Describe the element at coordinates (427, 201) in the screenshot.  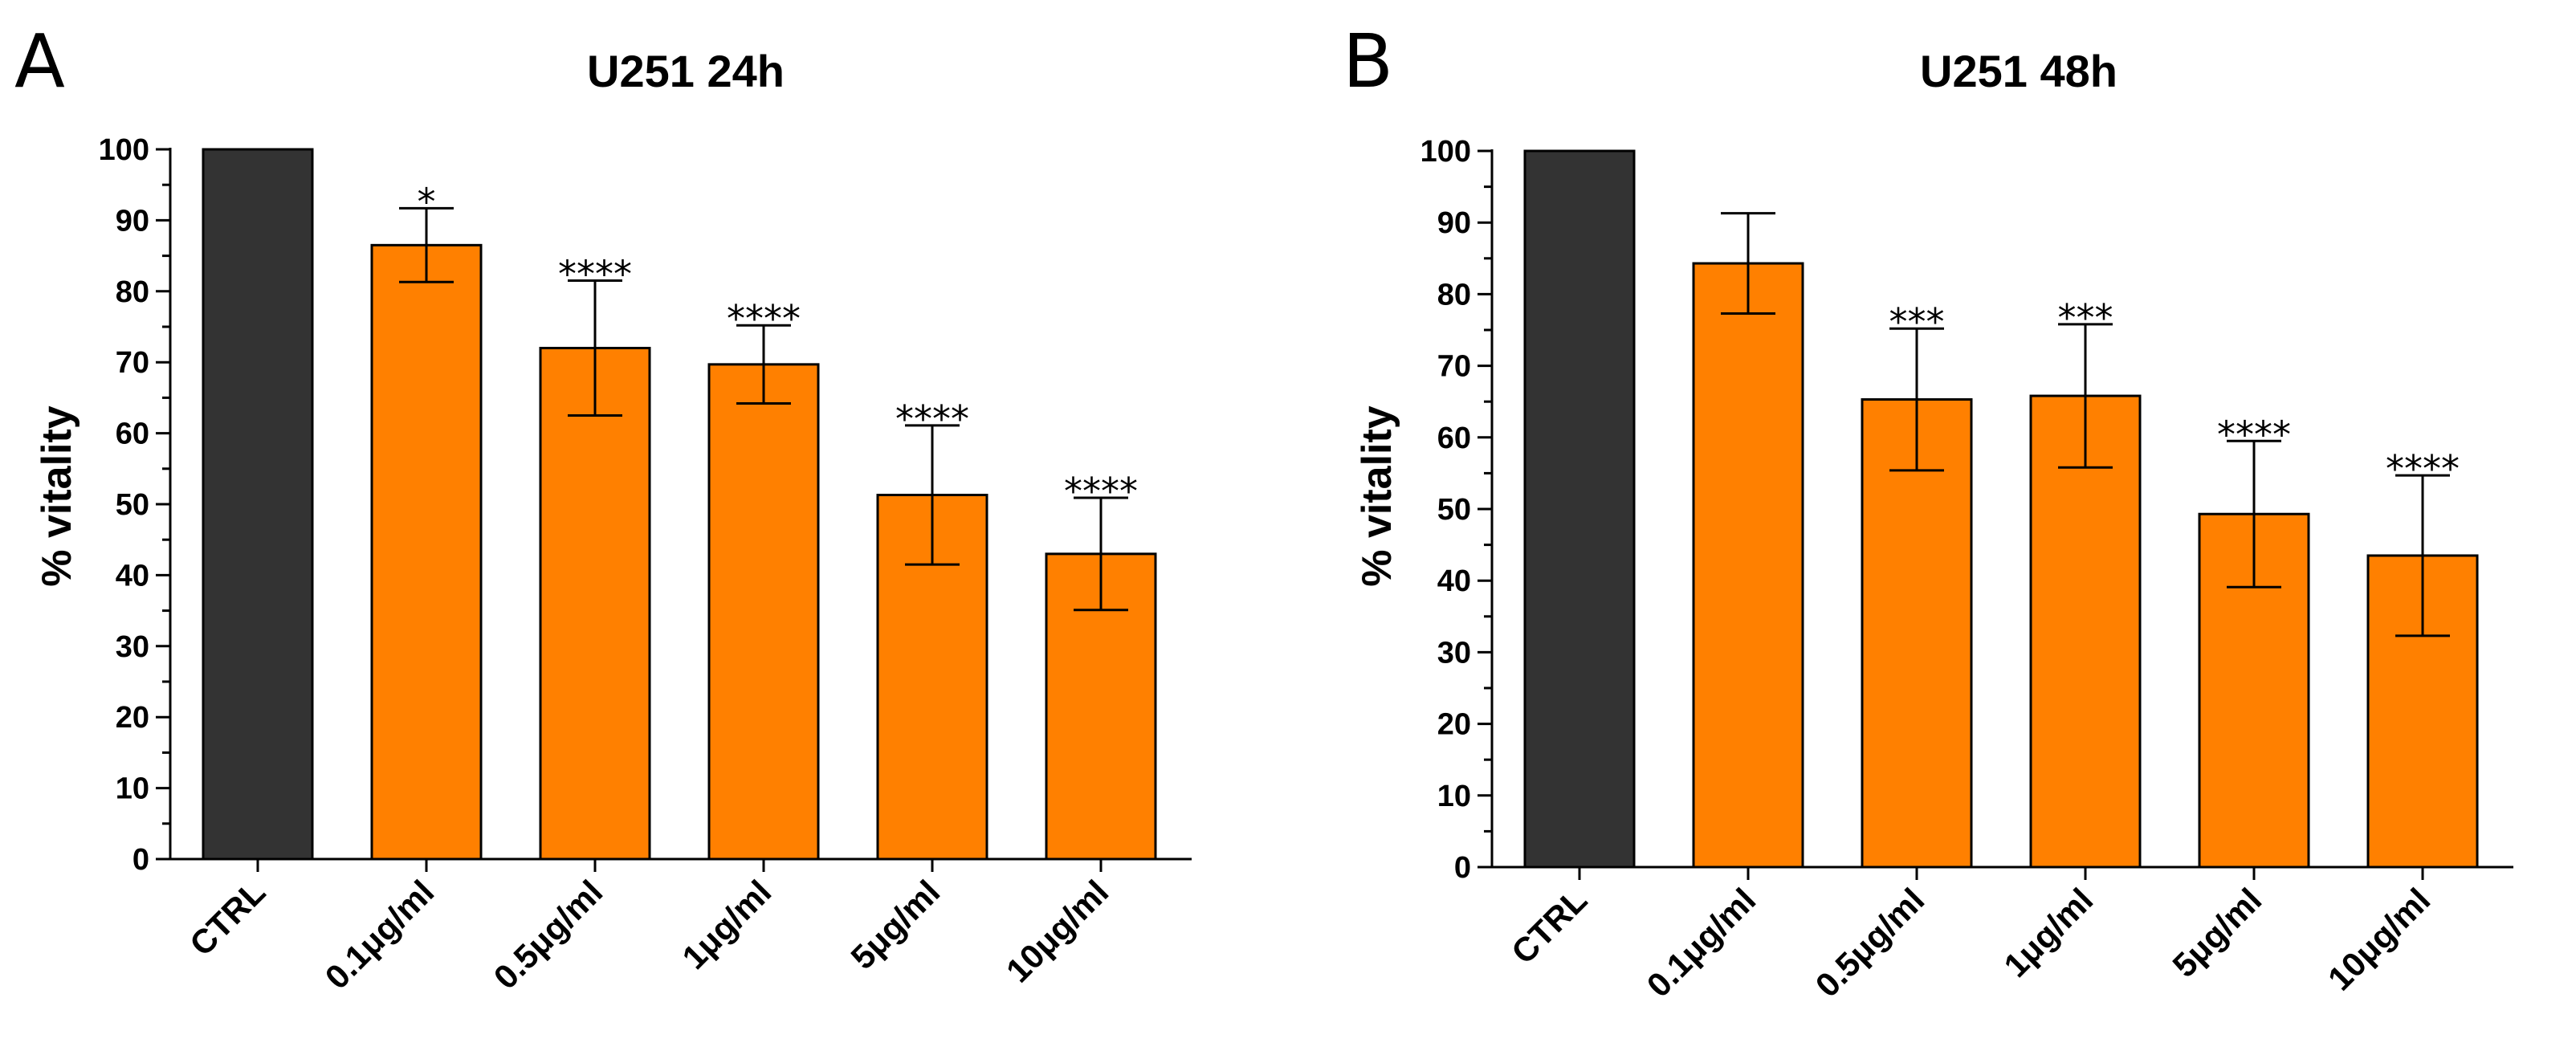
I see `significance-mark-1: *` at that location.